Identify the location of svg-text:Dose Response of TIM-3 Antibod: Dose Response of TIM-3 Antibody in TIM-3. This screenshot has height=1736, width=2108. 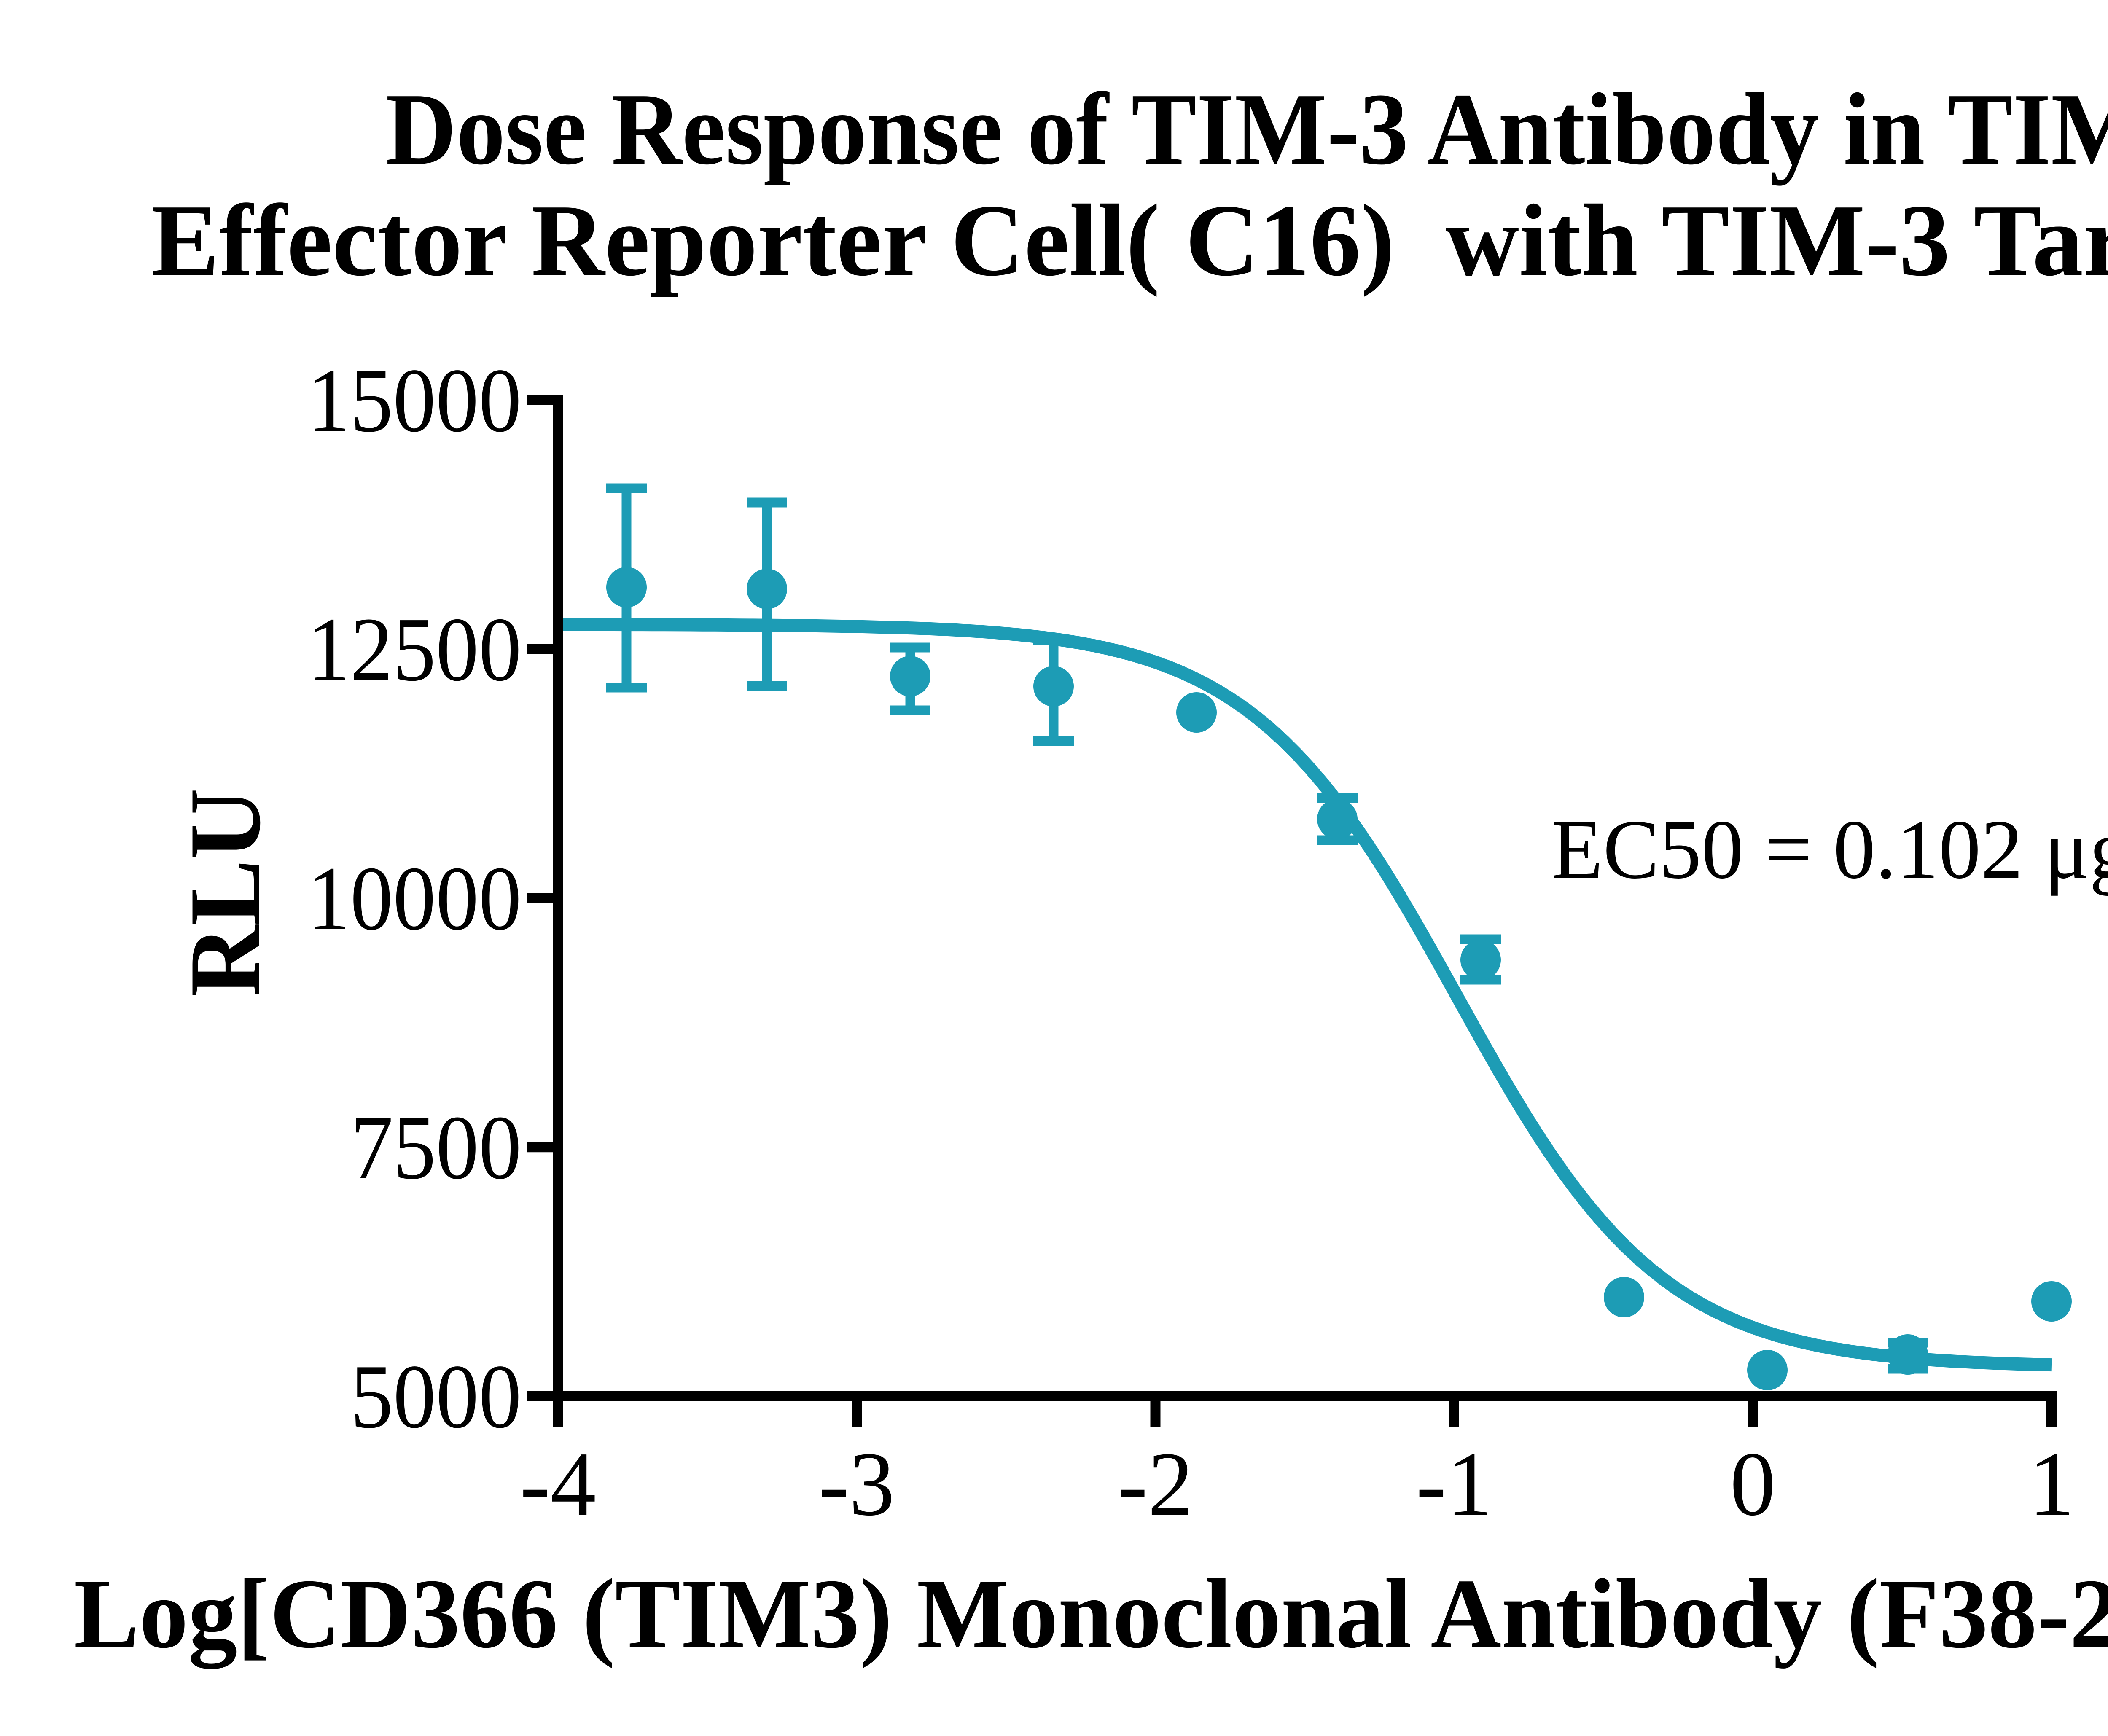
(1247, 129).